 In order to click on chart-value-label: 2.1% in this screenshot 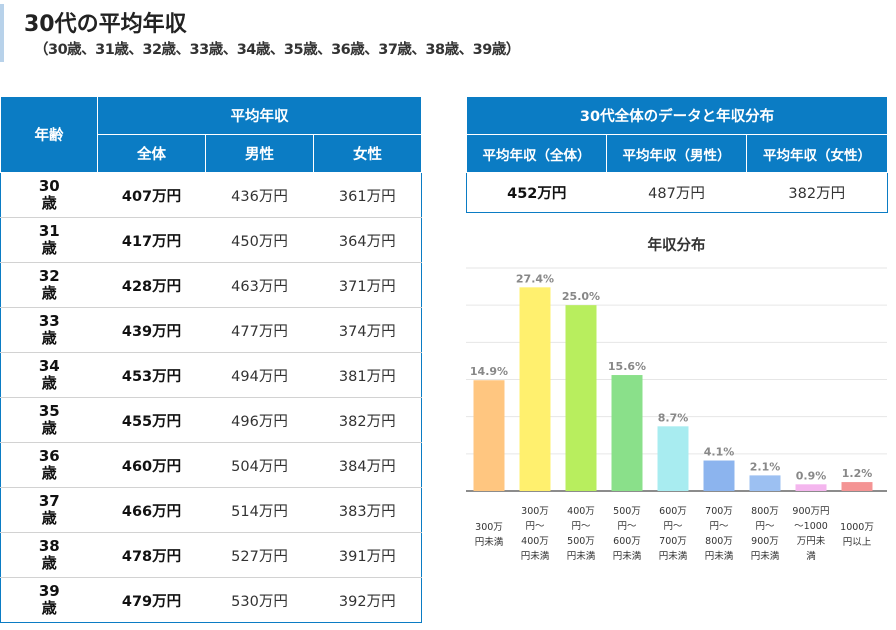, I will do `click(765, 466)`.